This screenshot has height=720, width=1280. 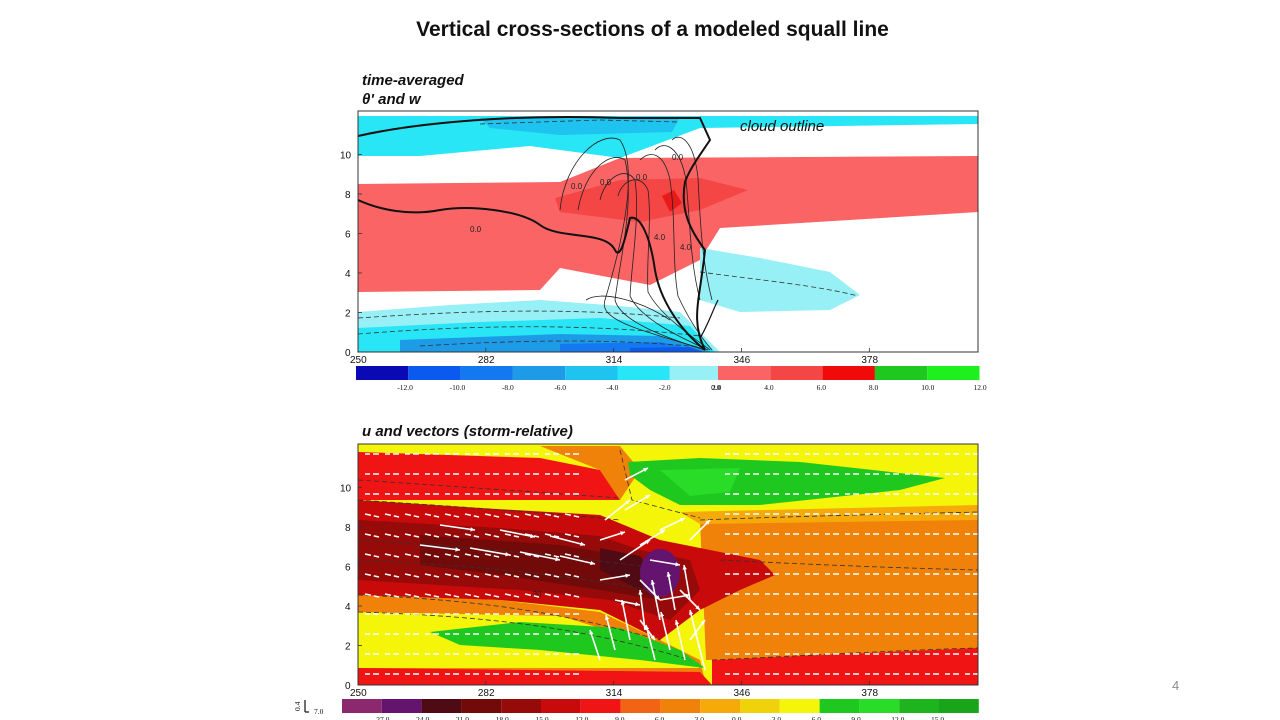 I want to click on rear-inflow-jet-min, so click(x=660, y=573).